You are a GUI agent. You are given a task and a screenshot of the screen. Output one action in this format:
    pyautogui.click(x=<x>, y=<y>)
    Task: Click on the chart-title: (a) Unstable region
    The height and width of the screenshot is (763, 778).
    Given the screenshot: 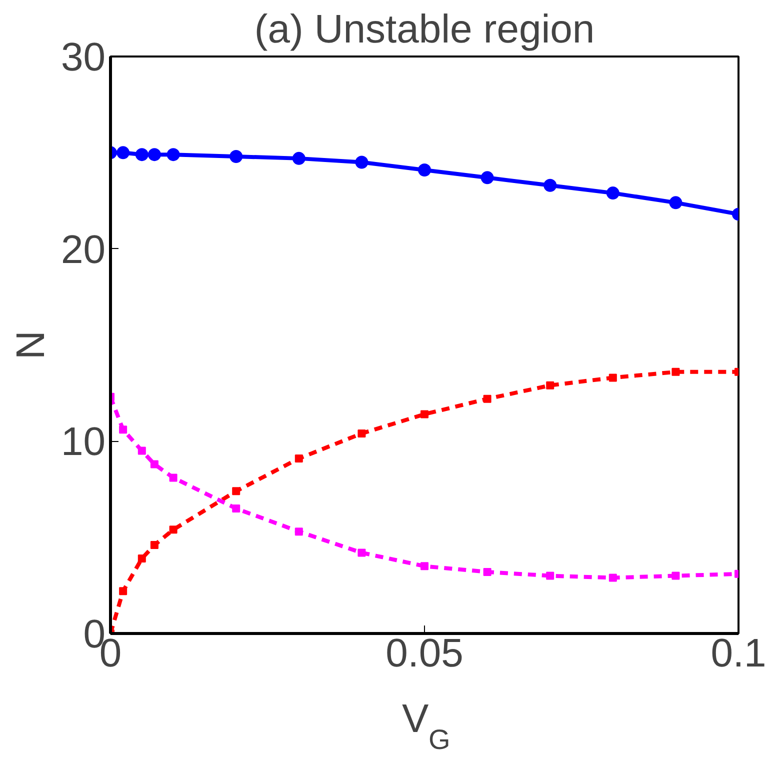 What is the action you would take?
    pyautogui.click(x=424, y=30)
    